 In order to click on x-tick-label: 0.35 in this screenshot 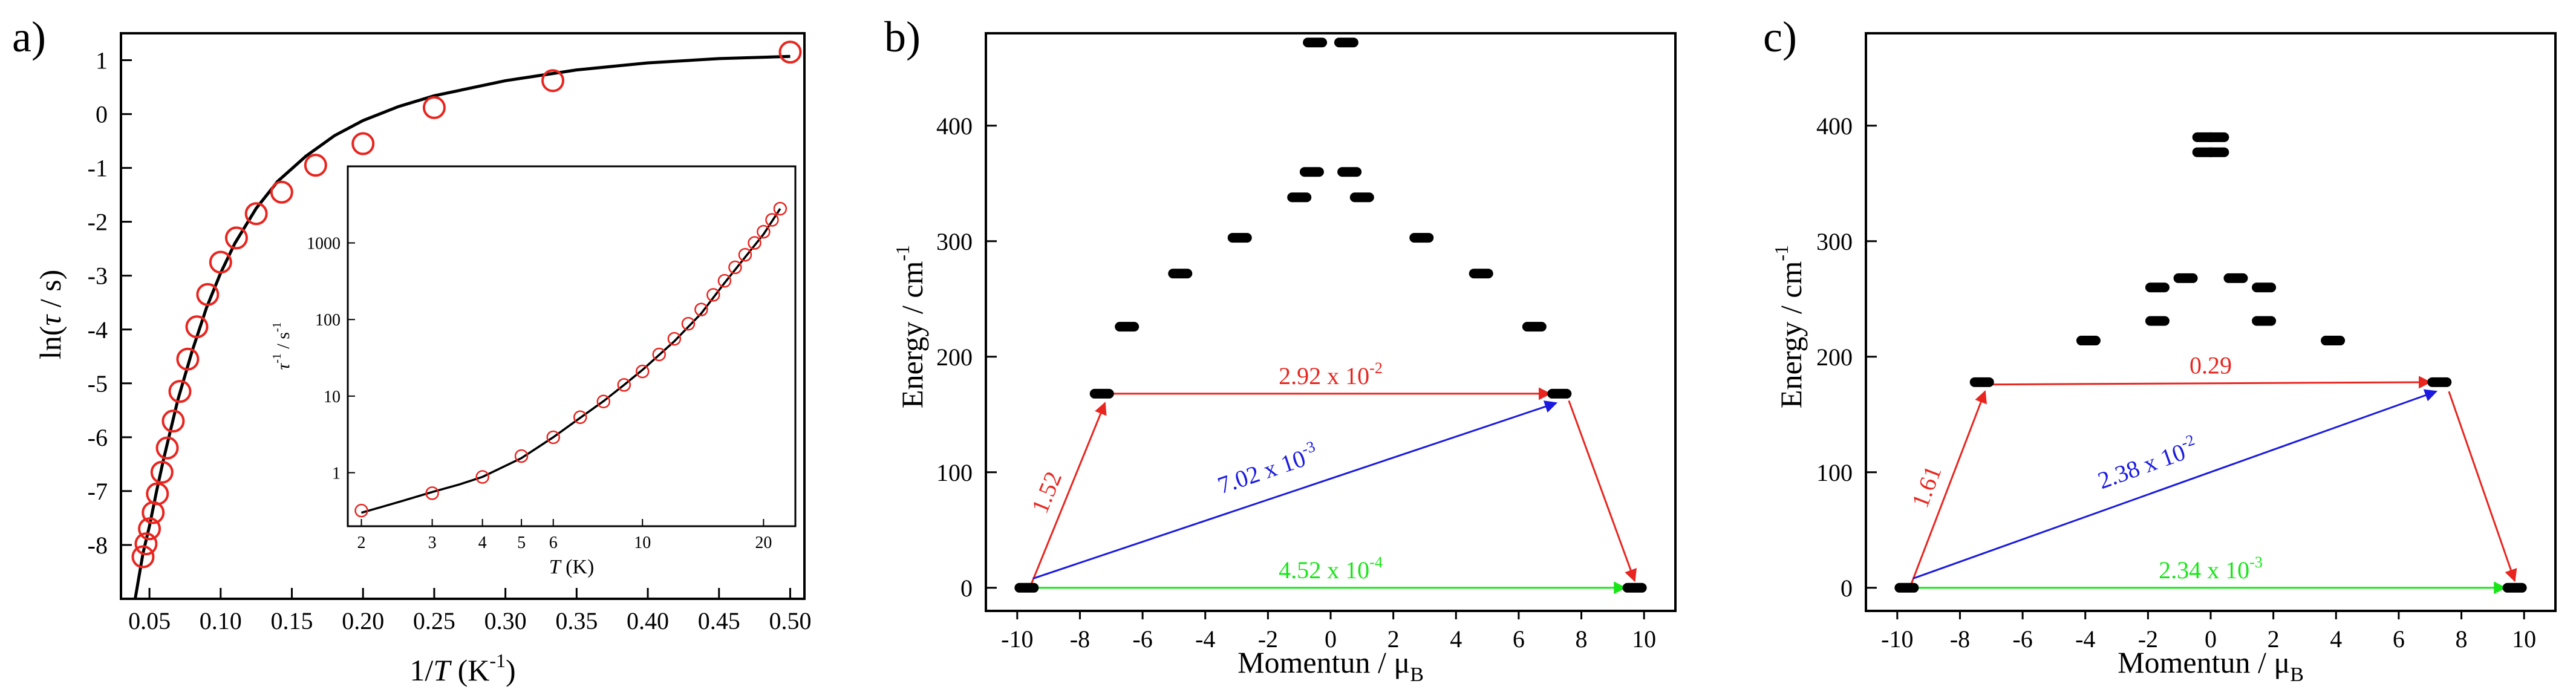, I will do `click(576, 620)`.